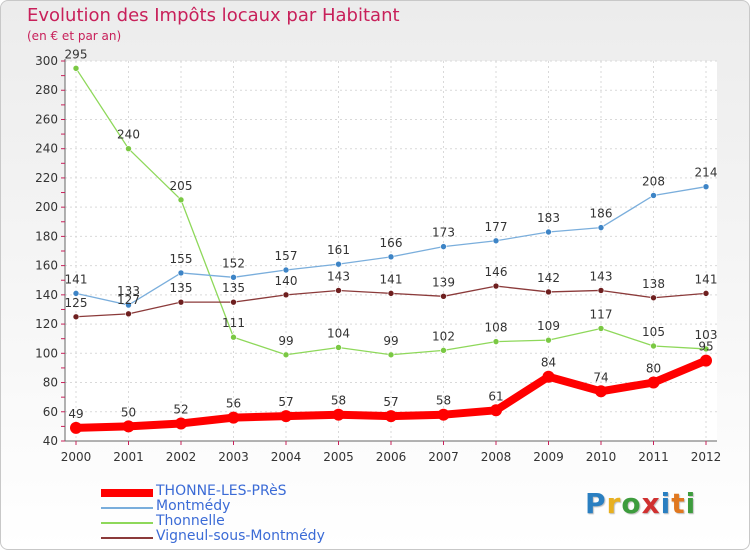 This screenshot has height=550, width=750. I want to click on data-label-thonne-les-pr-s: 61, so click(495, 396).